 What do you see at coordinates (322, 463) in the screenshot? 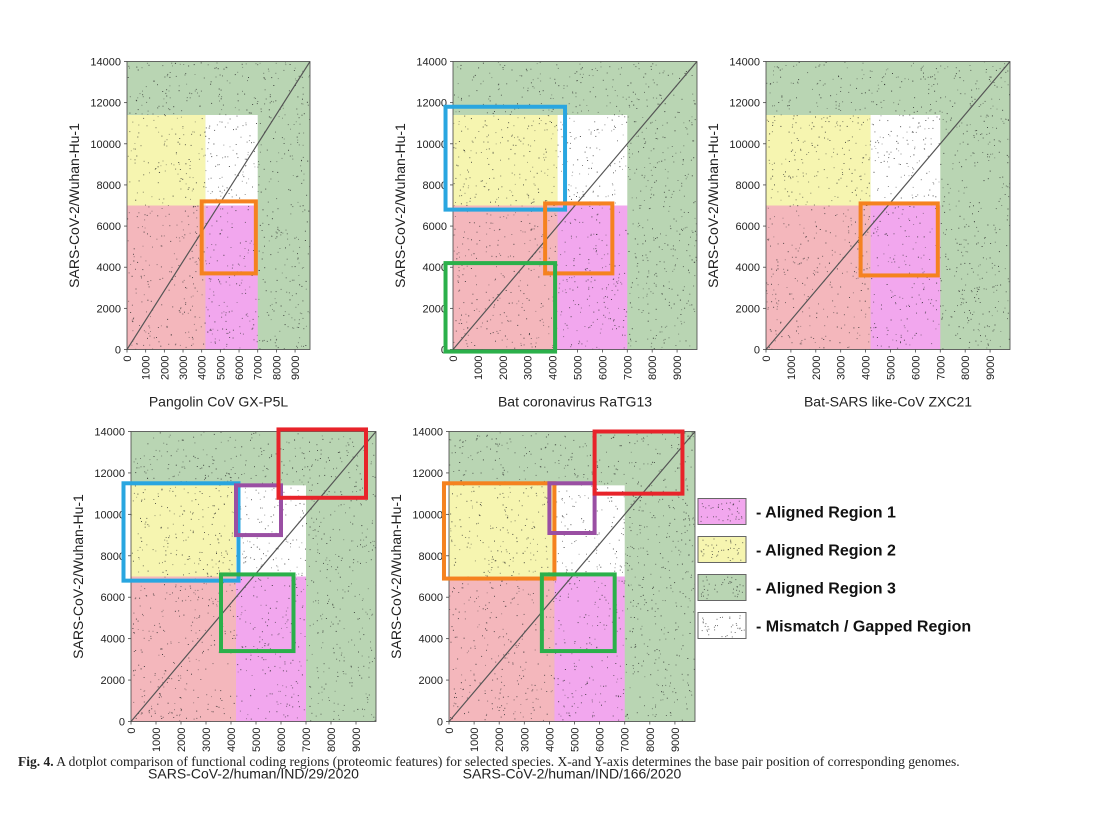
I see `highlight-box-red` at bounding box center [322, 463].